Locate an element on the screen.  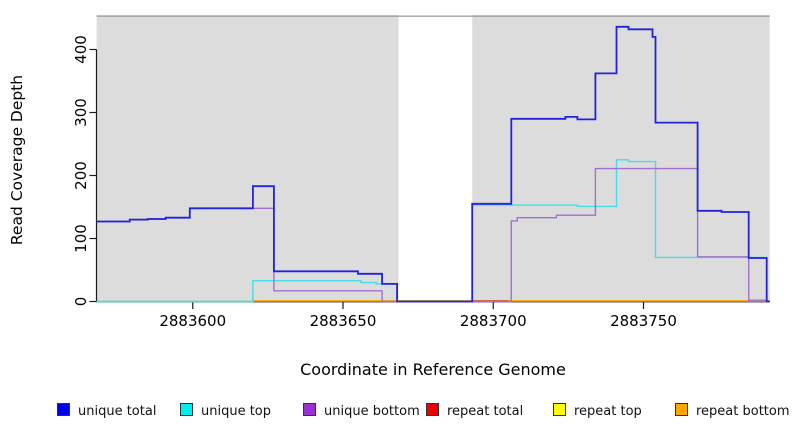
legend-swatch-repeat-total is located at coordinates (432, 409).